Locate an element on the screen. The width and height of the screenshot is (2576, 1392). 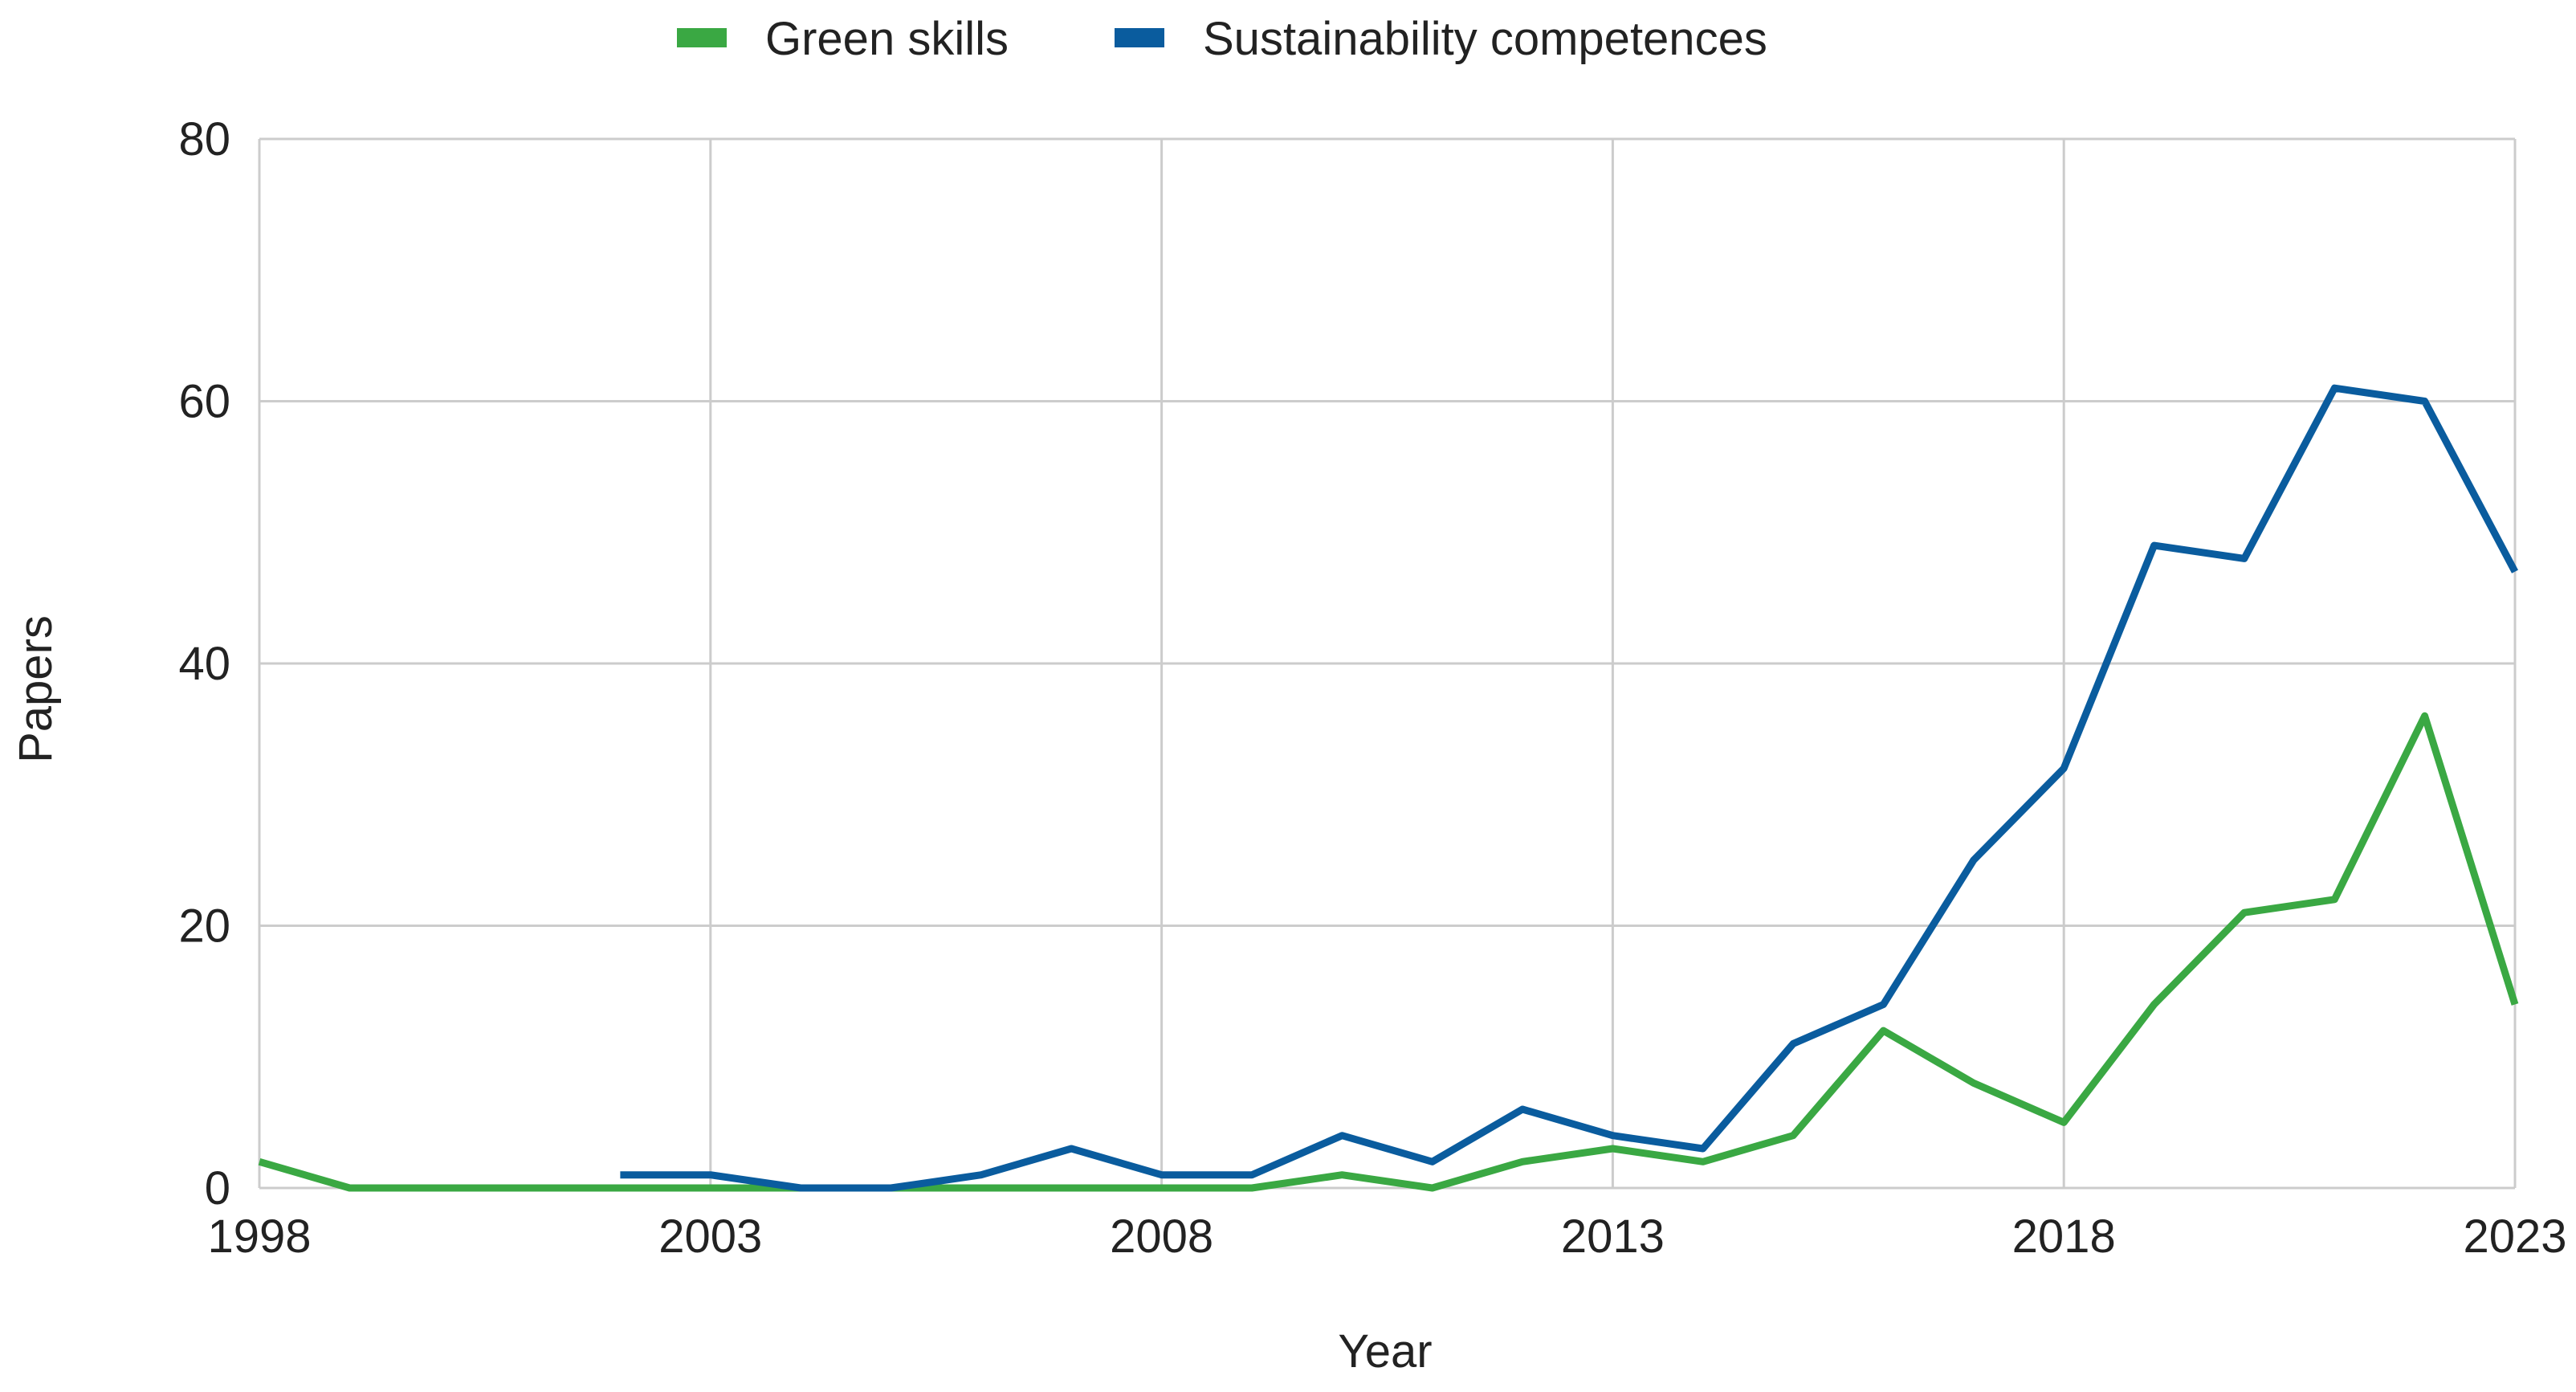
y-tick-label: 20 is located at coordinates (204, 927).